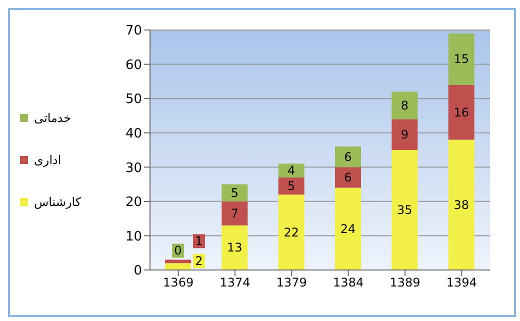  I want to click on data-label: 8, so click(404, 105).